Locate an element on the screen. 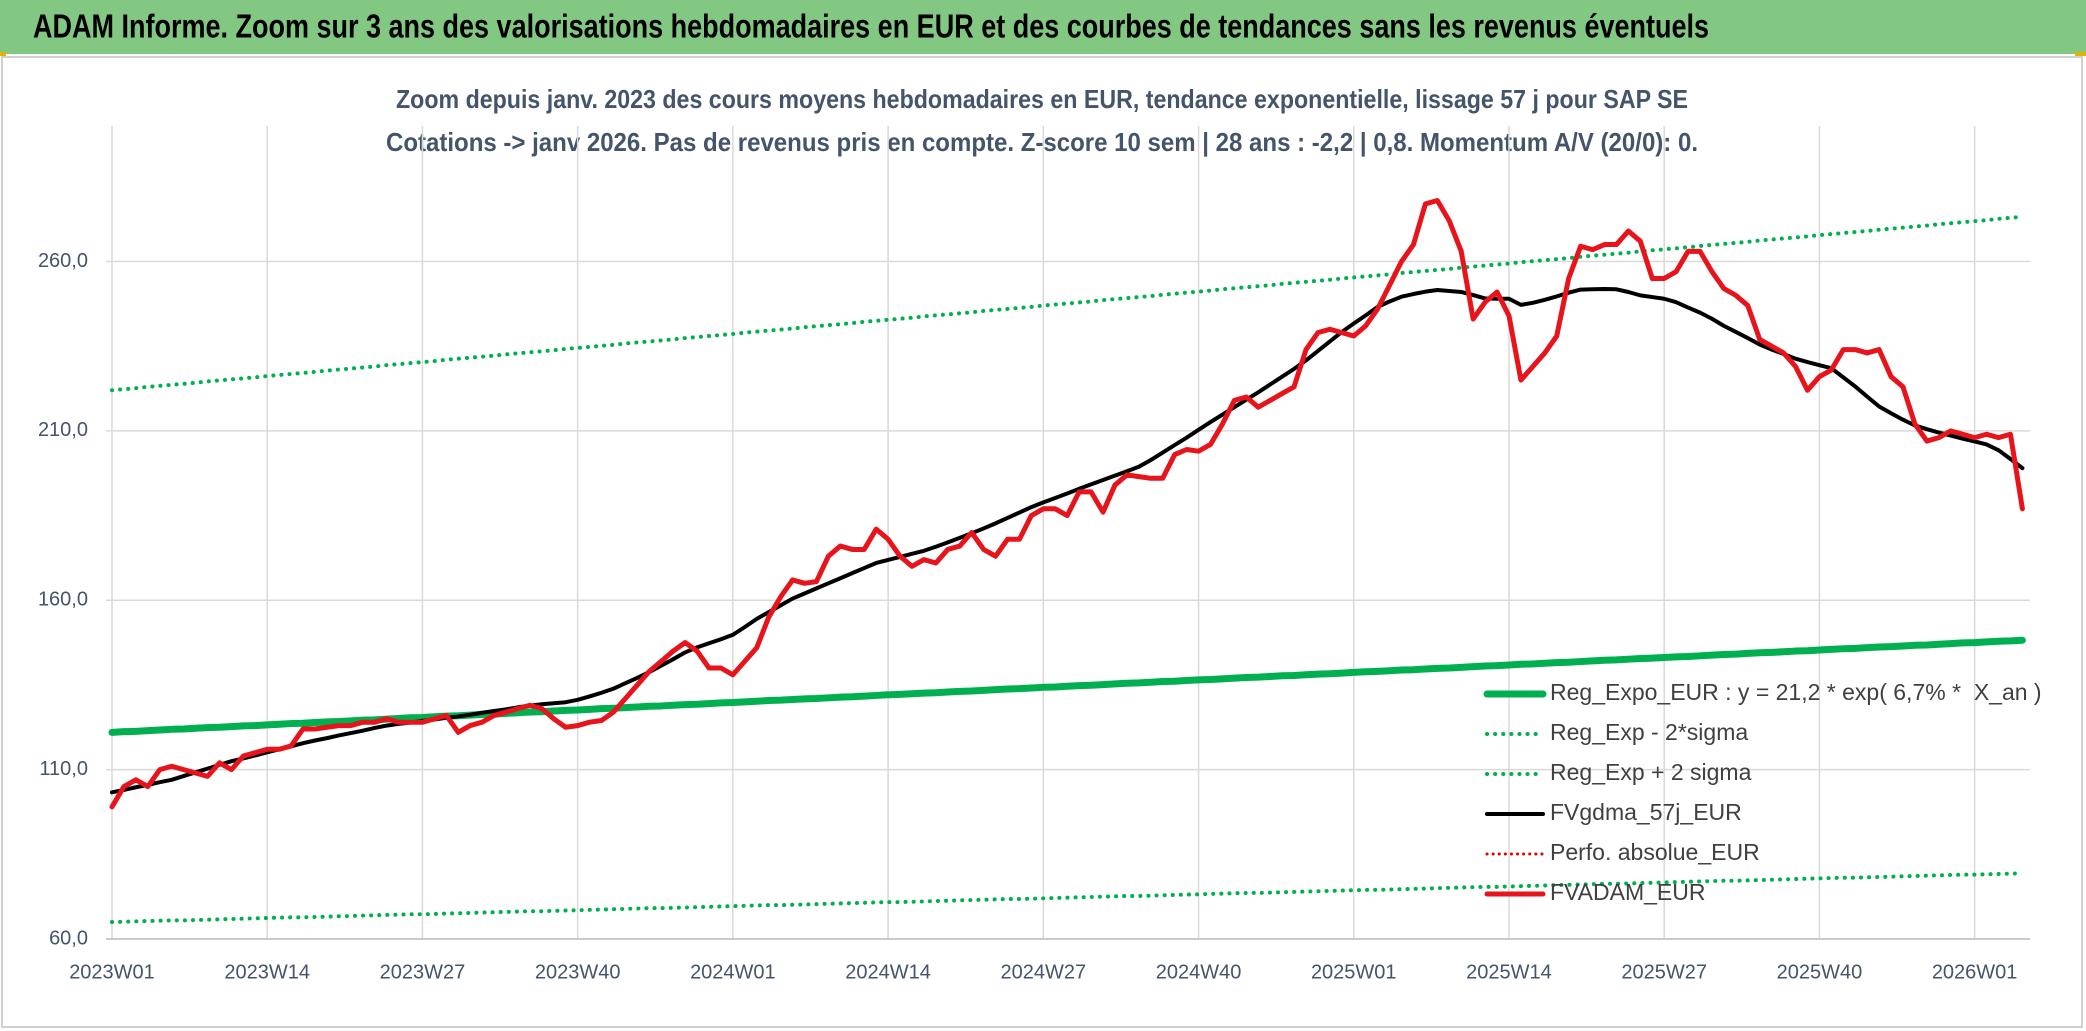 This screenshot has height=1031, width=2086. header-bar is located at coordinates (1043, 27).